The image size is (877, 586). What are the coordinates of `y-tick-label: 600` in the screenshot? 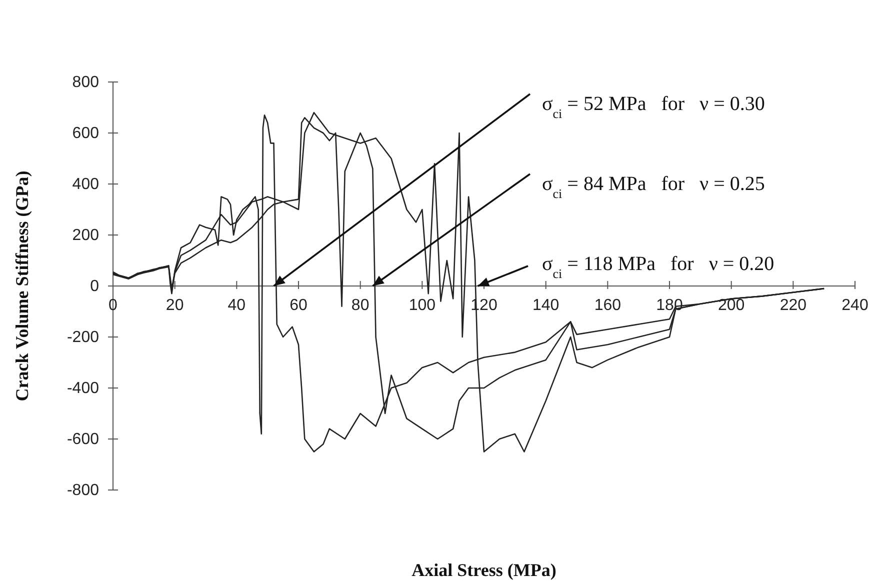 It's located at (86, 133).